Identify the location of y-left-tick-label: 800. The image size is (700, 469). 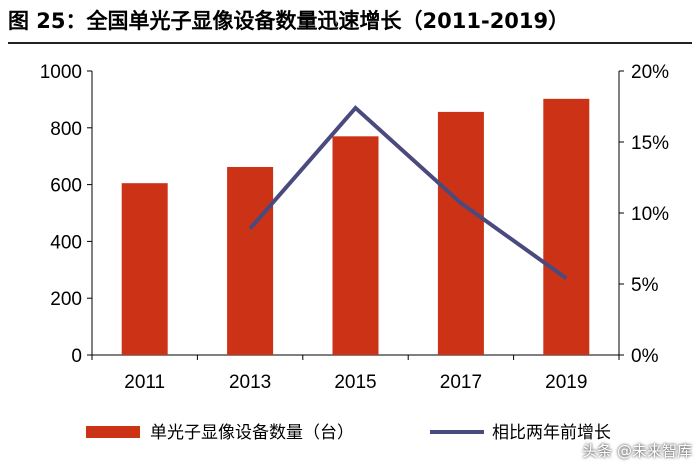
(66, 129).